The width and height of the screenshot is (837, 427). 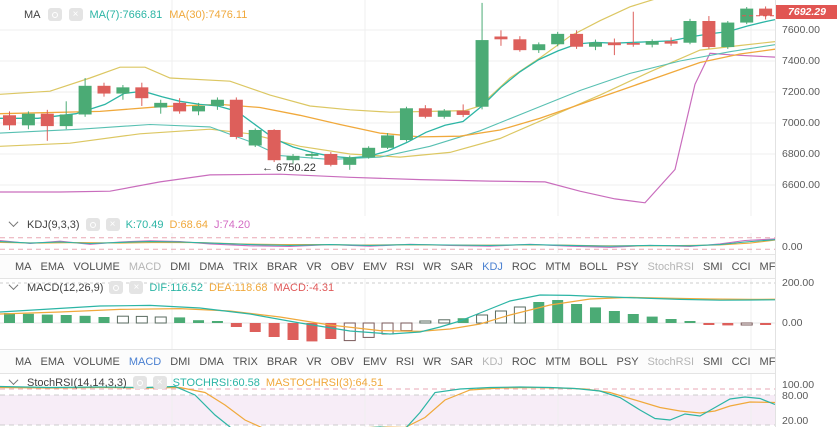 I want to click on kdj-j-value: J:74.20, so click(x=232, y=224).